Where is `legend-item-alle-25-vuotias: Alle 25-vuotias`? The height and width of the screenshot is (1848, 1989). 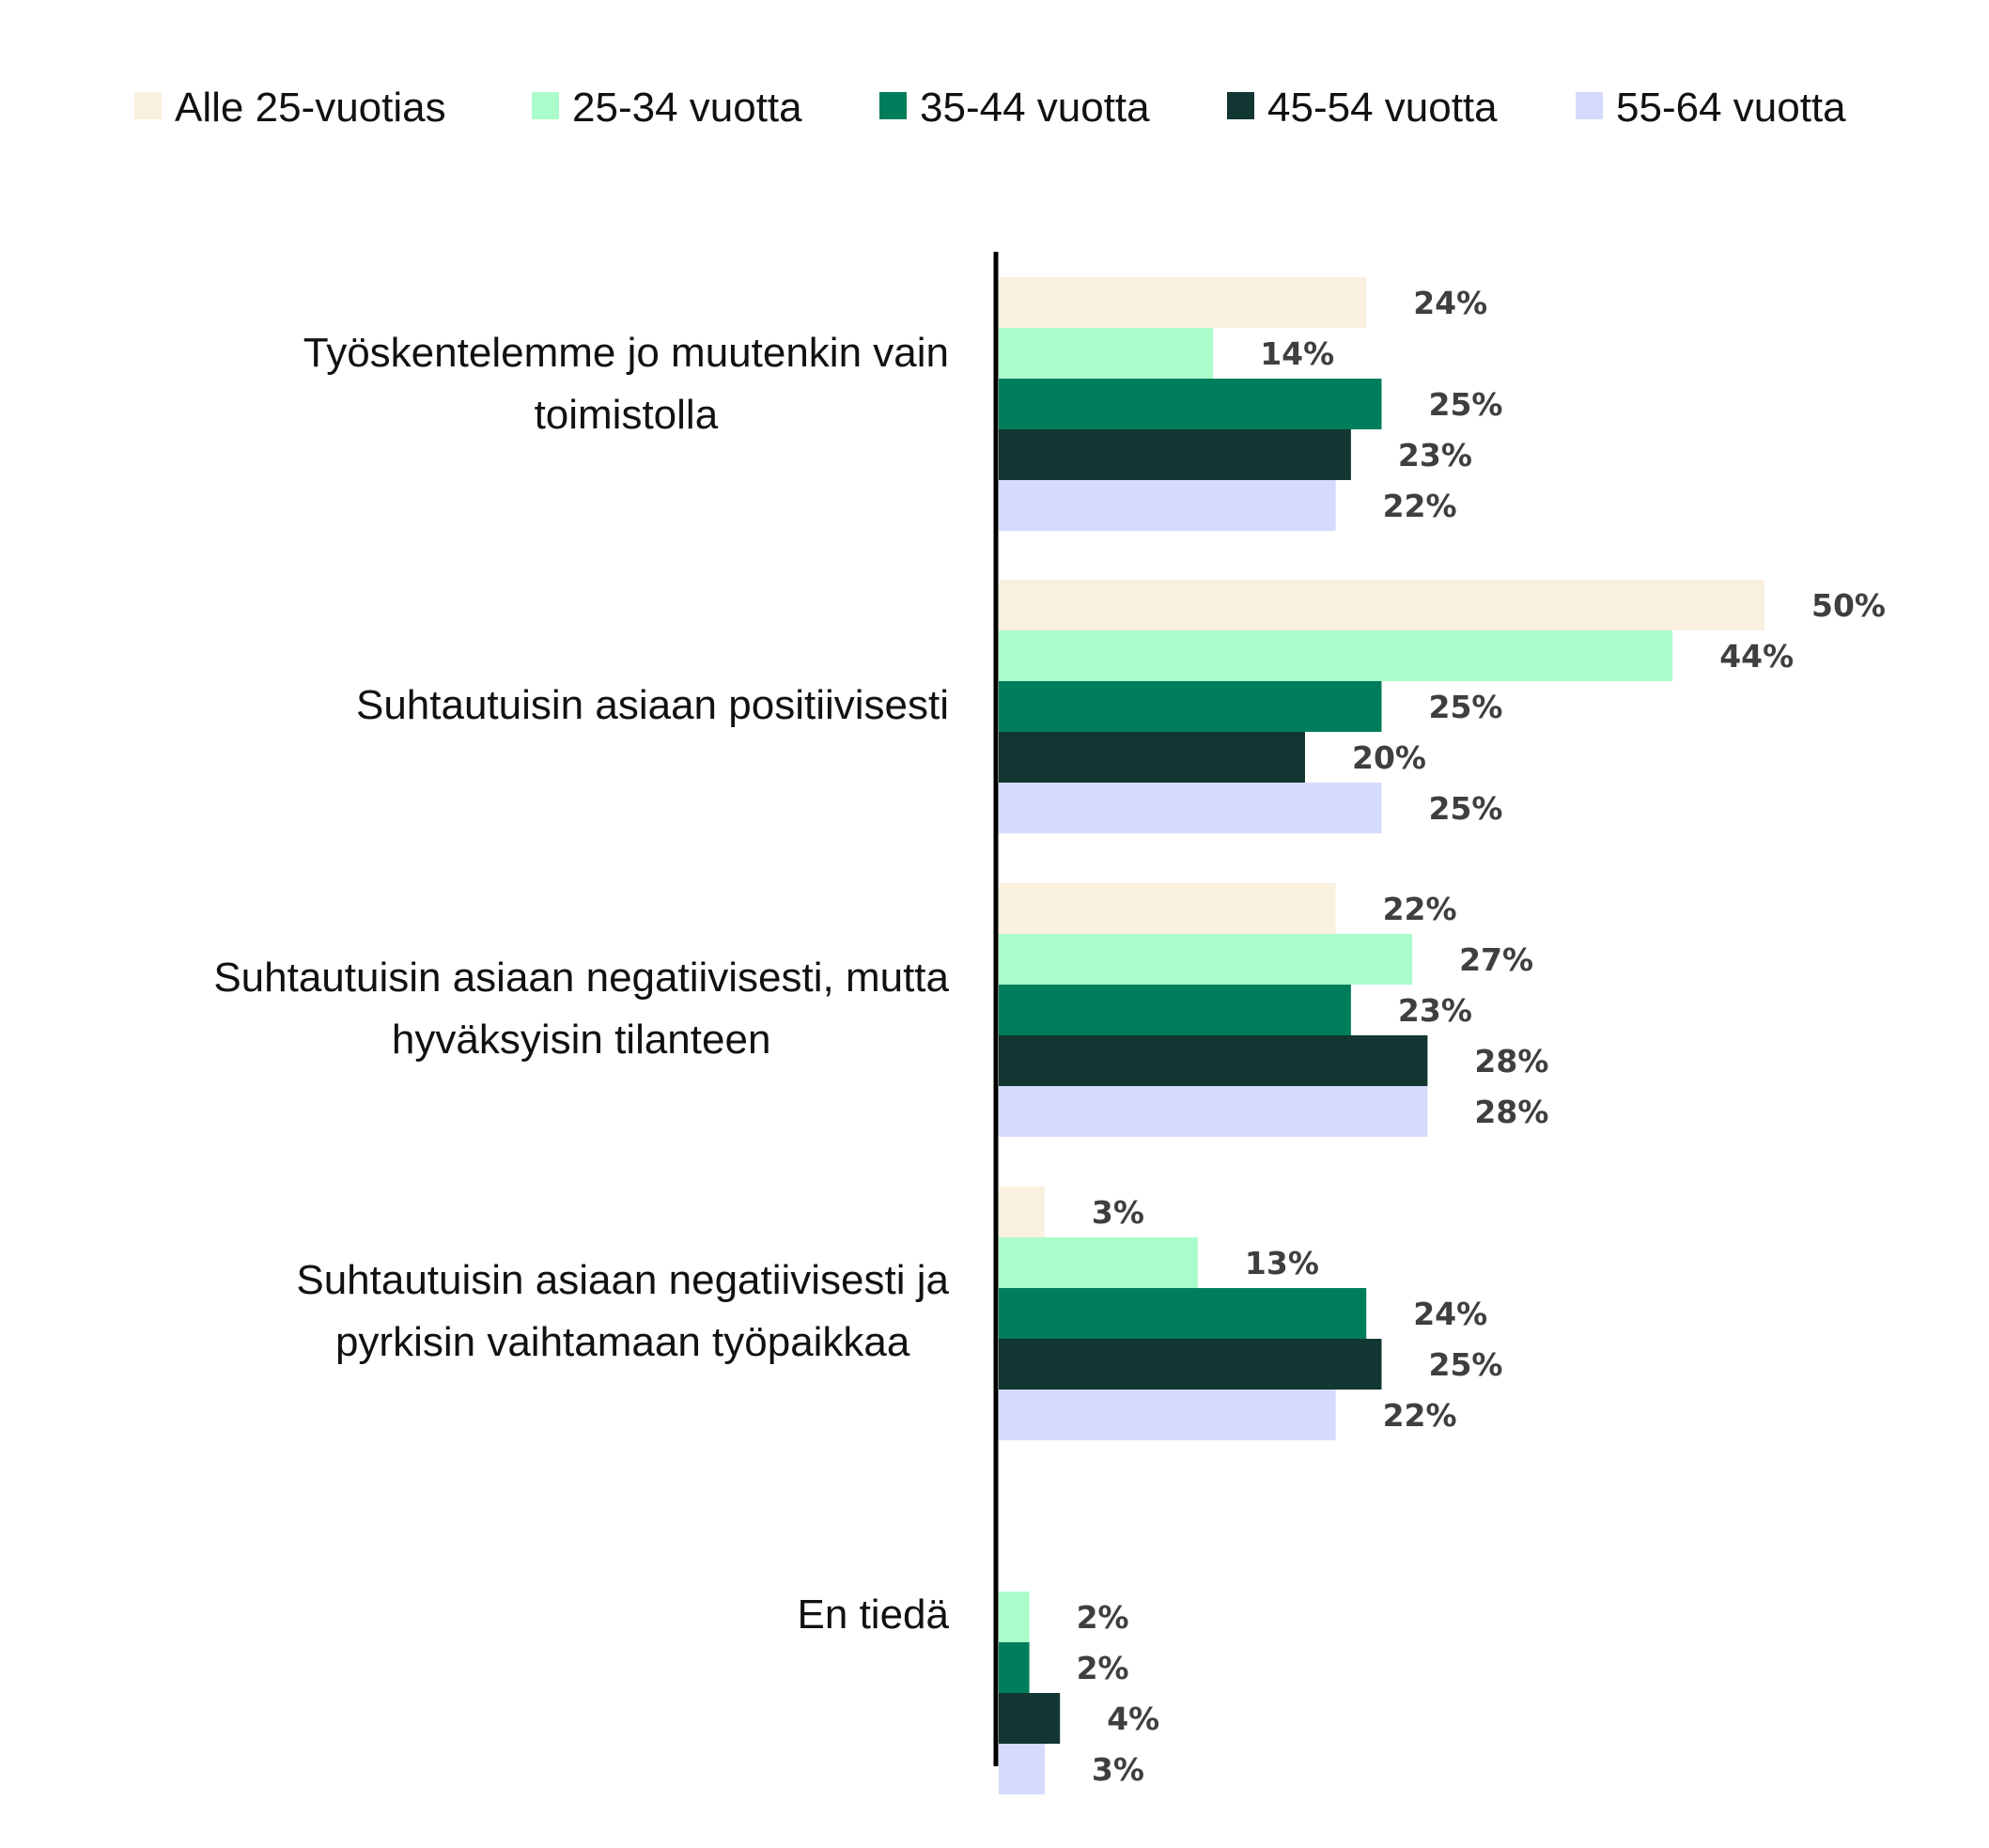
legend-item-alle-25-vuotias: Alle 25-vuotias is located at coordinates (290, 108).